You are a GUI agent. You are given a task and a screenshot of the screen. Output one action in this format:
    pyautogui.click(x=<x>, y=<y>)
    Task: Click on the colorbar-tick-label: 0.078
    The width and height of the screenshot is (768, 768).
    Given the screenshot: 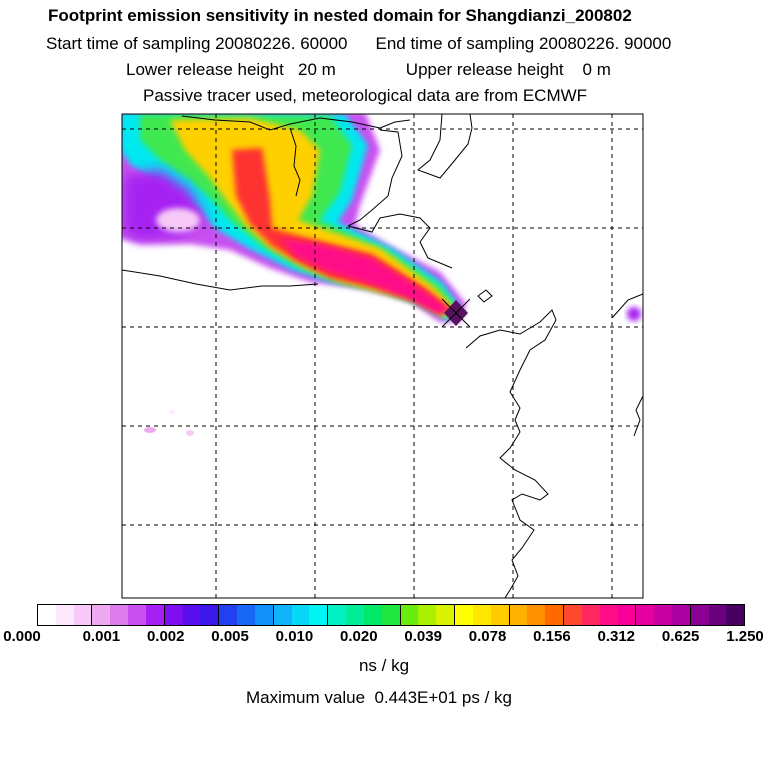 What is the action you would take?
    pyautogui.click(x=487, y=636)
    